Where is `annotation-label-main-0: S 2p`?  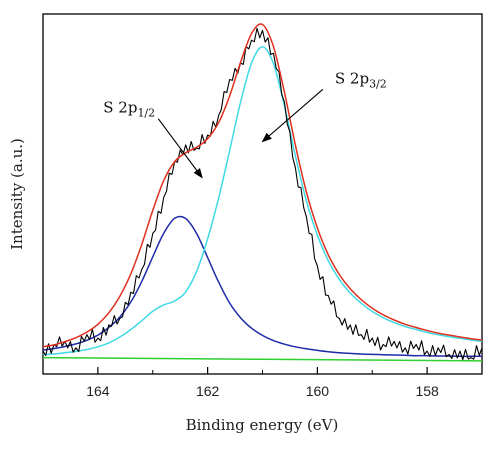 annotation-label-main-0: S 2p is located at coordinates (120, 108).